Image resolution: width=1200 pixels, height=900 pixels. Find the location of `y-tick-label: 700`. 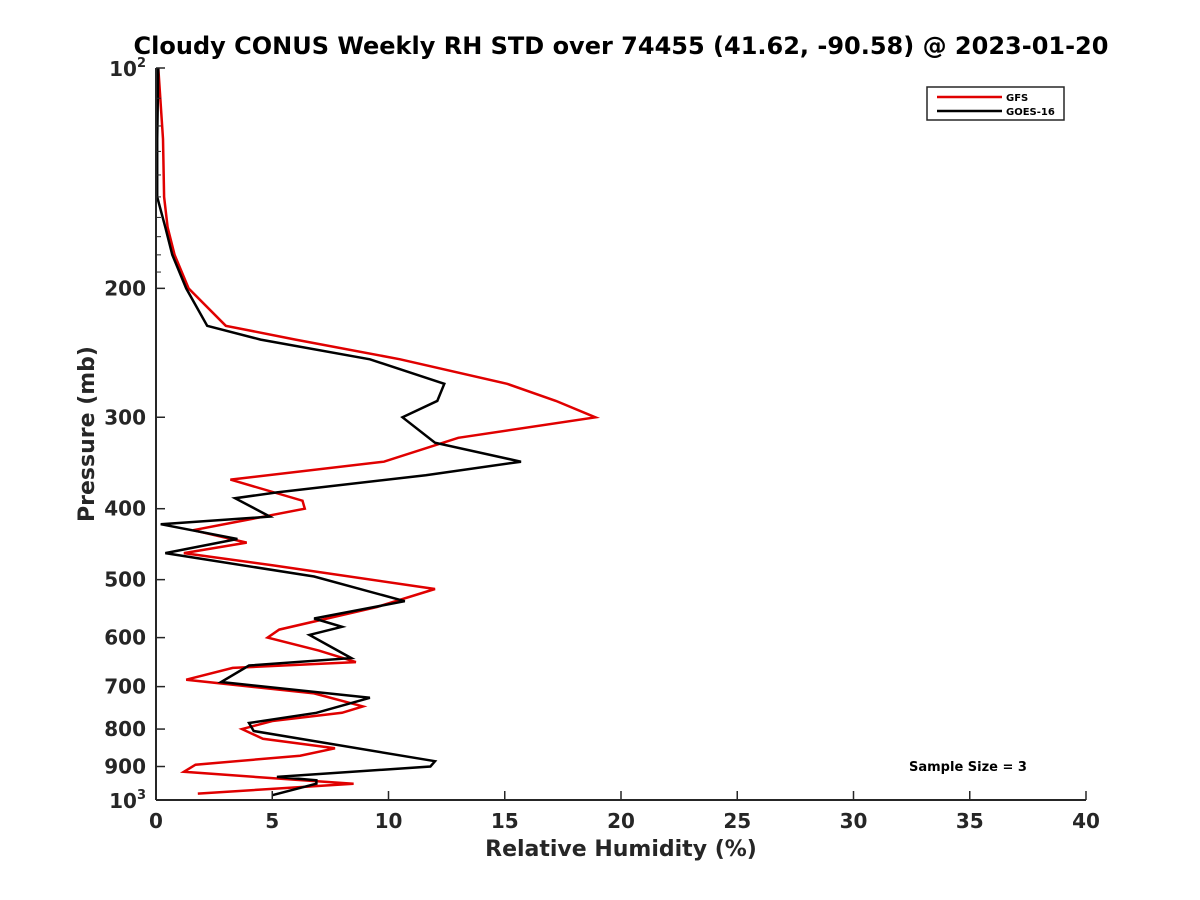

y-tick-label: 700 is located at coordinates (125, 687).